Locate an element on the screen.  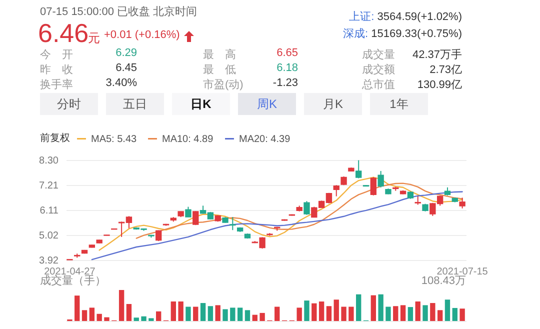
text: 6.65 is located at coordinates (287, 53).